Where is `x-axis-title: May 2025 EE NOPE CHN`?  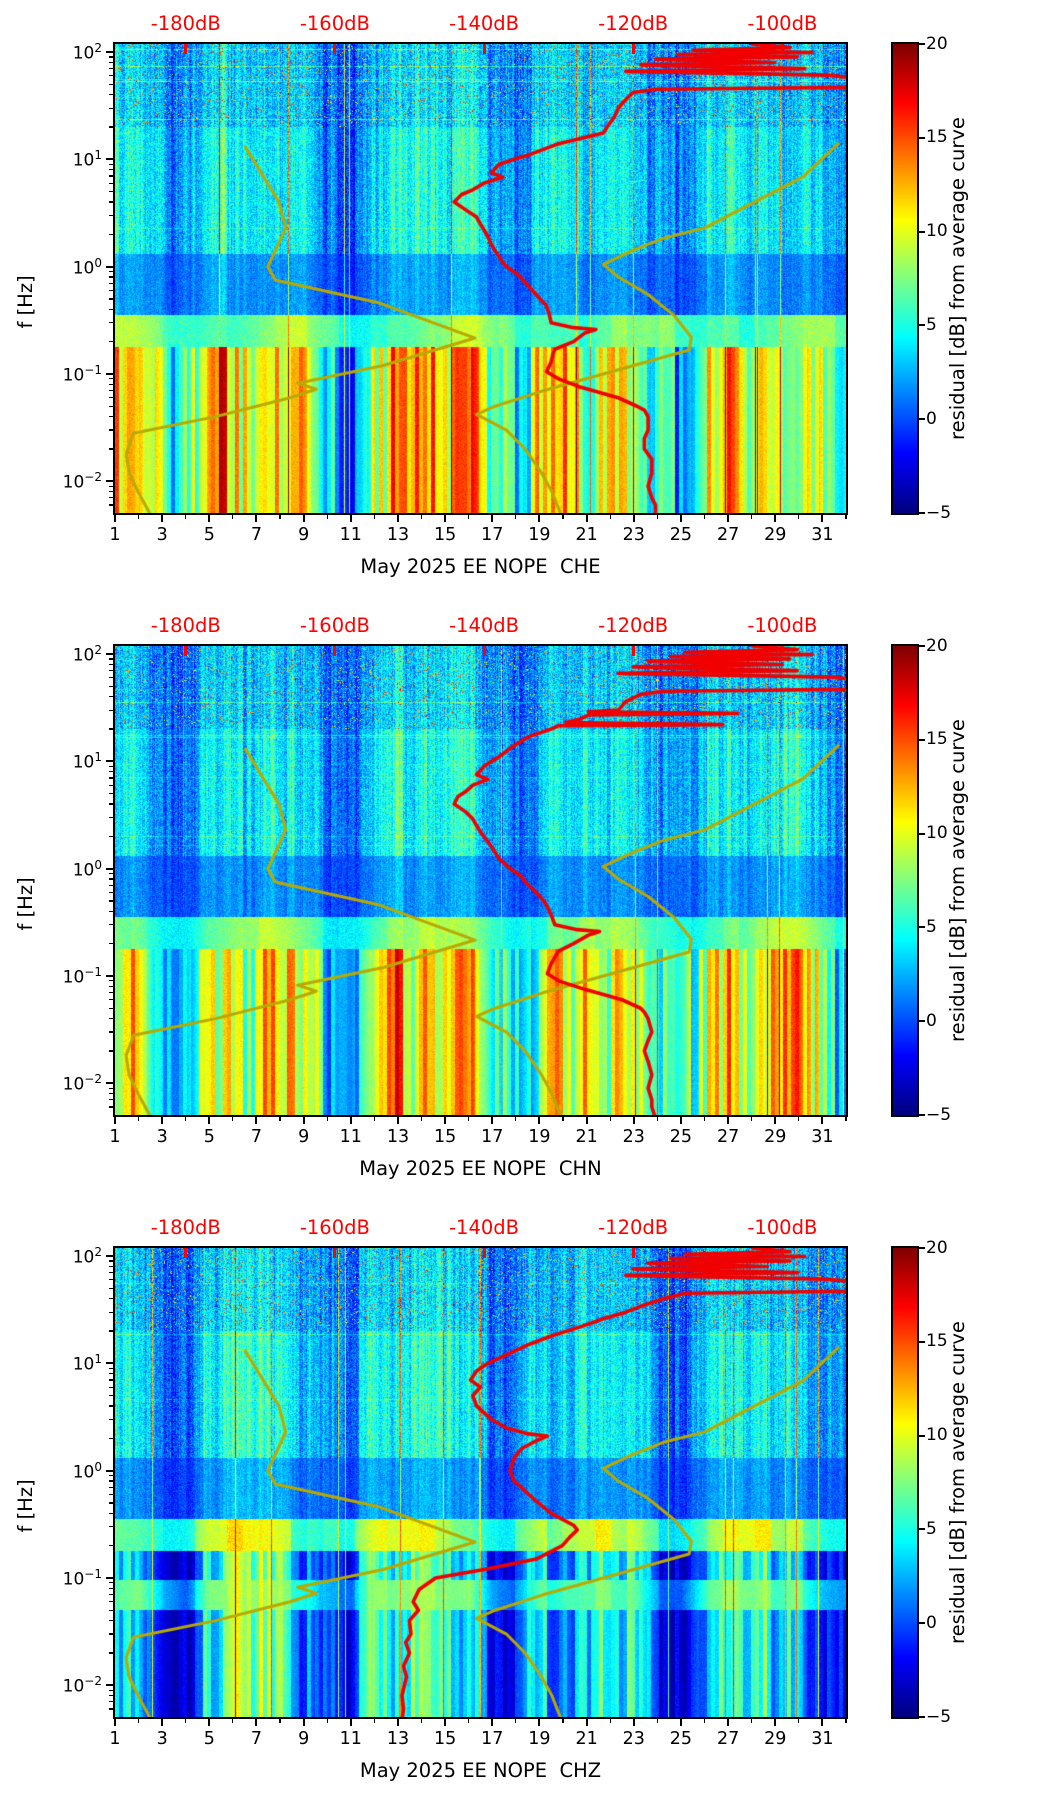
x-axis-title: May 2025 EE NOPE CHN is located at coordinates (480, 1168).